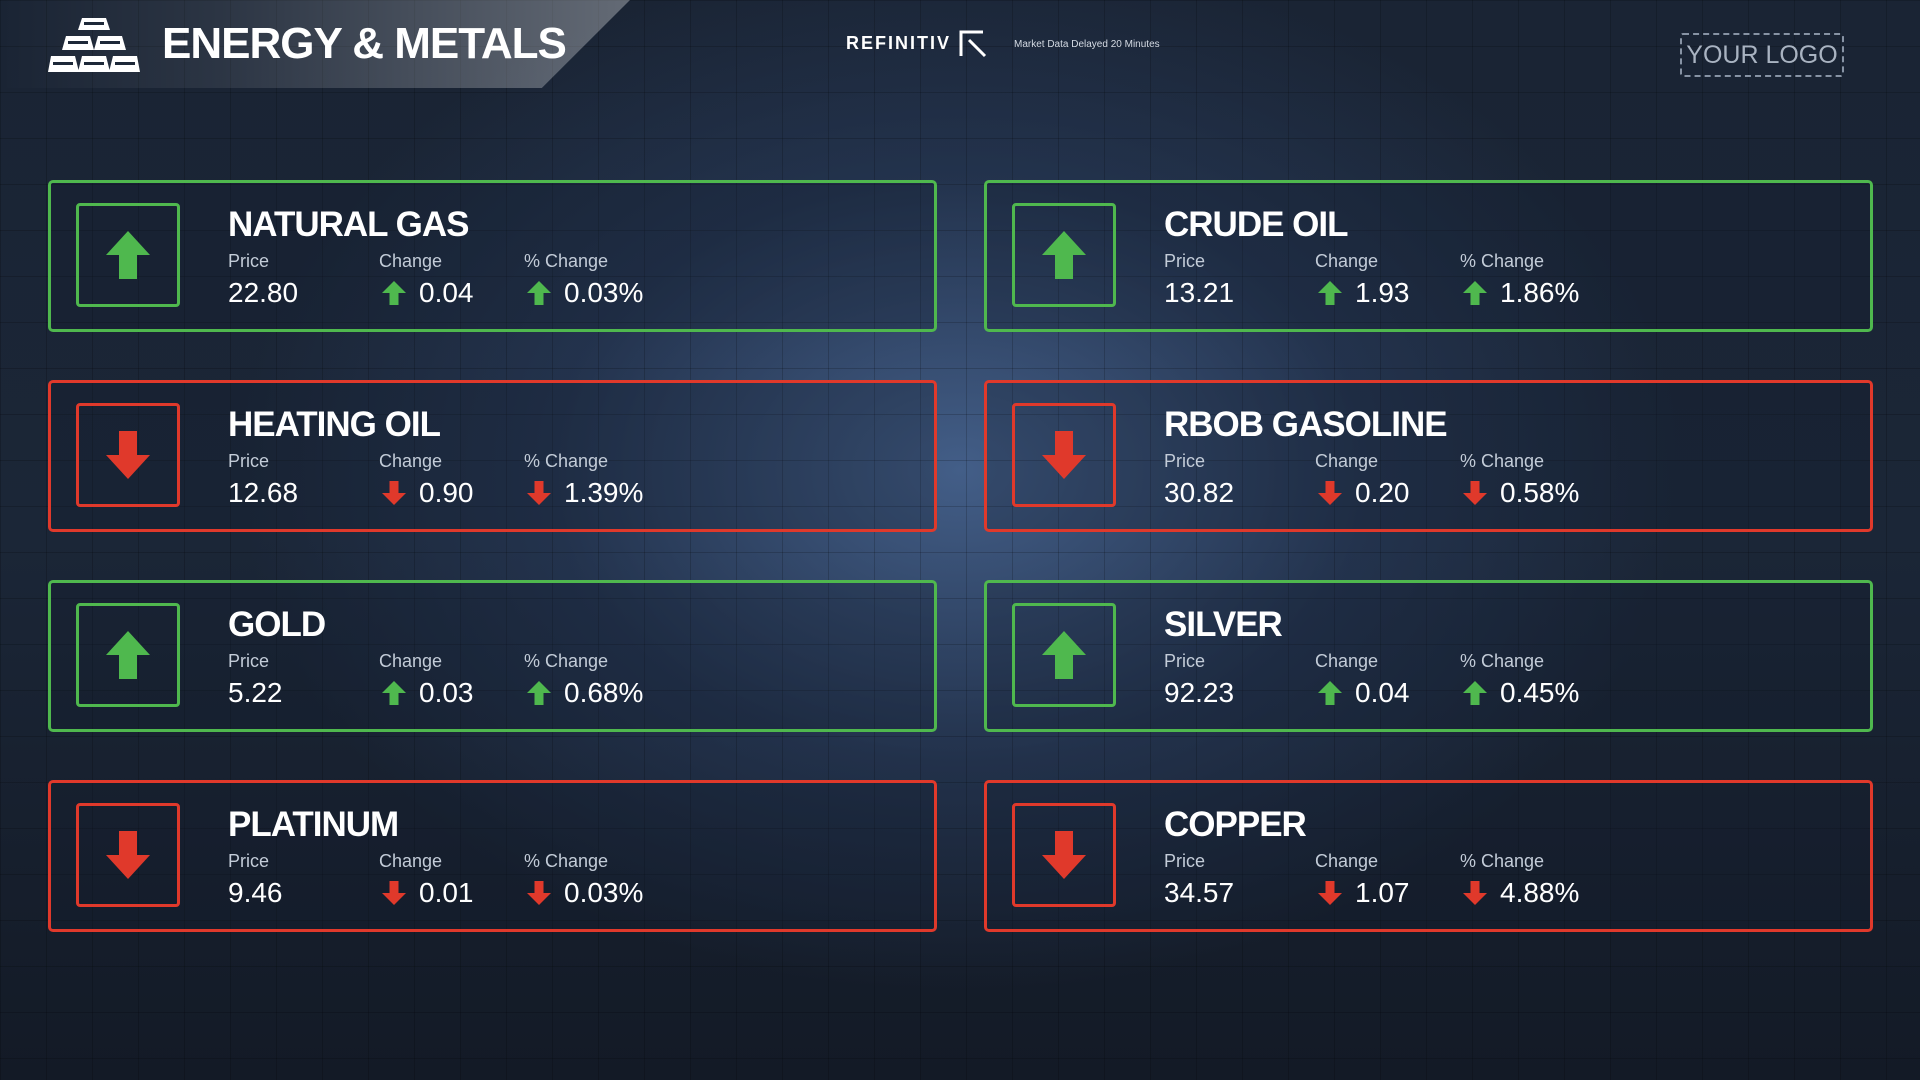 The height and width of the screenshot is (1080, 1920). Describe the element at coordinates (1382, 892) in the screenshot. I see `change-value: 1.07` at that location.